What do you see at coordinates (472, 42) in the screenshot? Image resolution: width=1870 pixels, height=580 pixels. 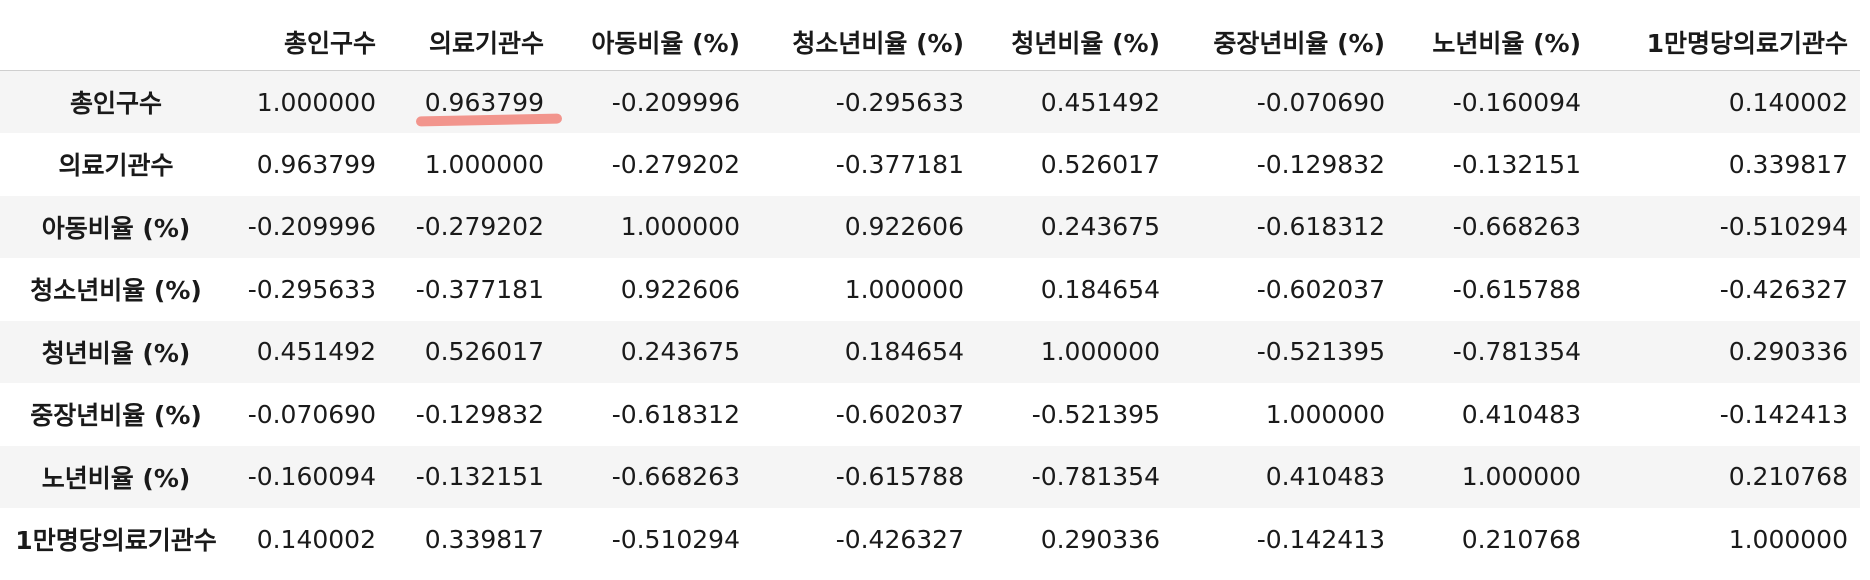 I see `column-header: 의료기관수` at bounding box center [472, 42].